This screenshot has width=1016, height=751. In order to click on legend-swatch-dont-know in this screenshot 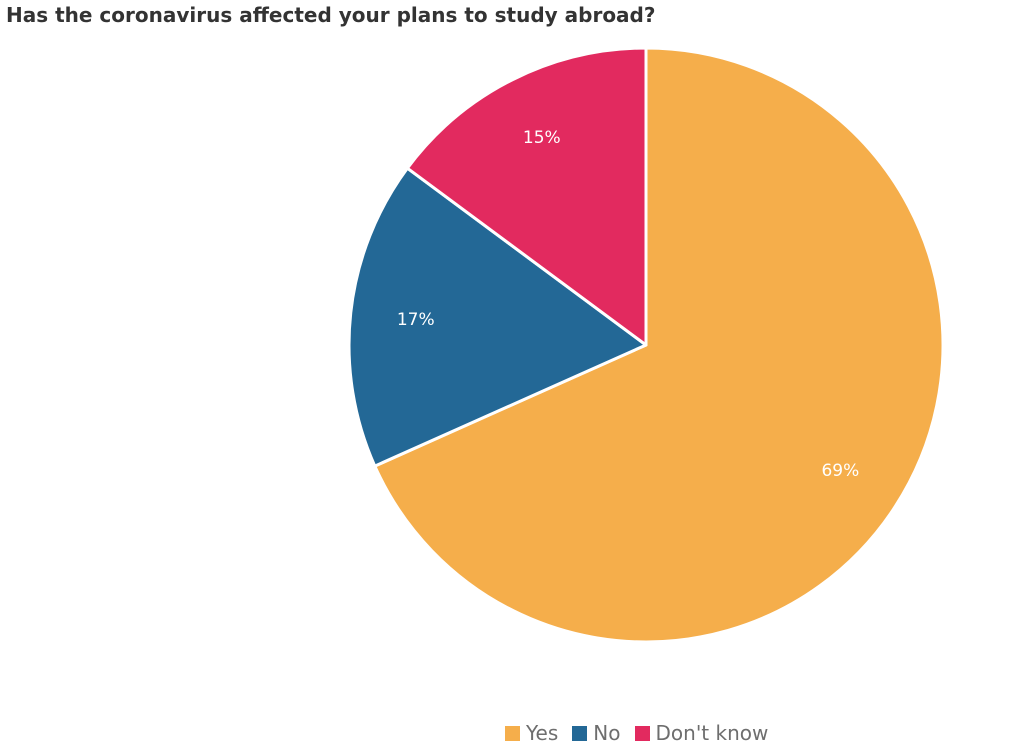, I will do `click(642, 733)`.